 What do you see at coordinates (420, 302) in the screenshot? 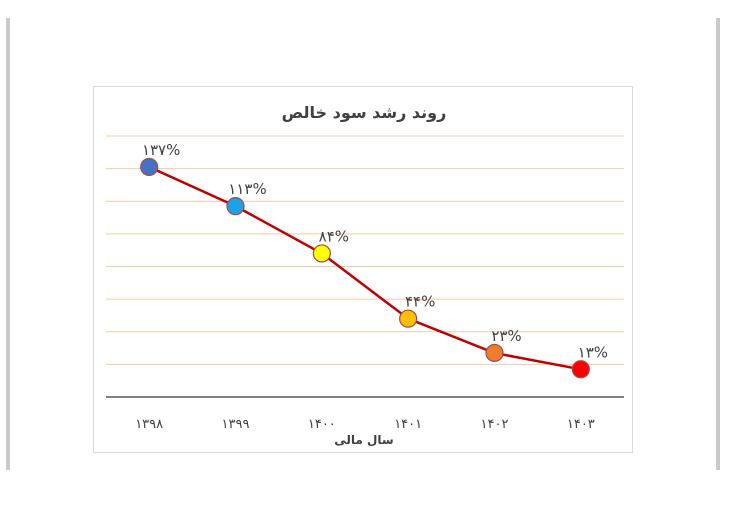
I see `data-label: ۴۴%` at bounding box center [420, 302].